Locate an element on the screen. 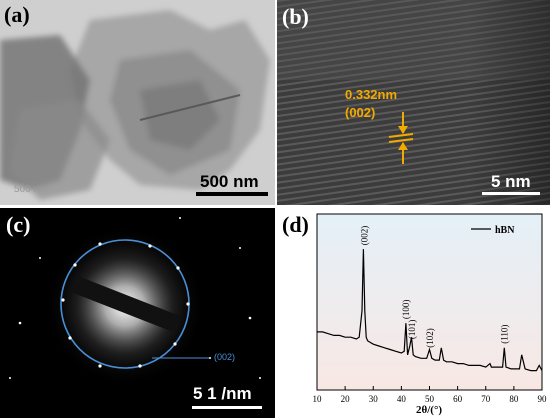 This screenshot has height=418, width=550. x-tick-label: 80 is located at coordinates (514, 399).